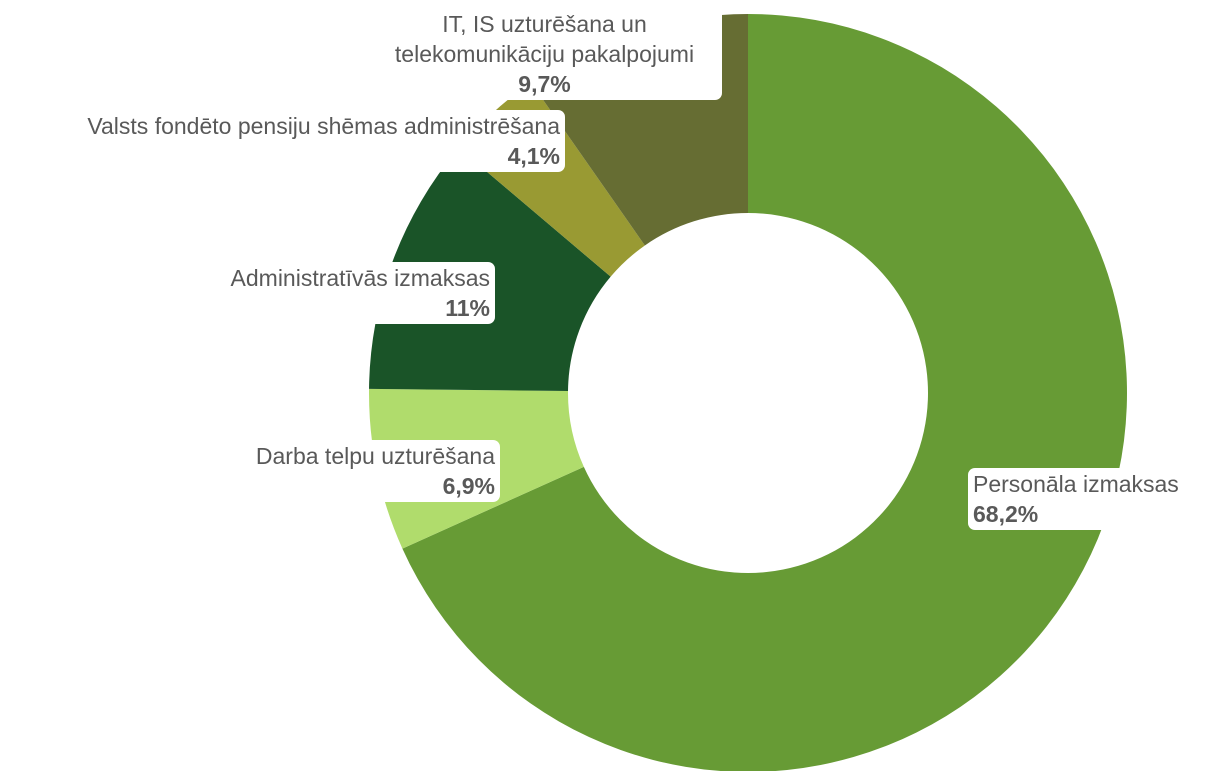 This screenshot has height=771, width=1217. I want to click on value-label: 9,7%, so click(544, 84).